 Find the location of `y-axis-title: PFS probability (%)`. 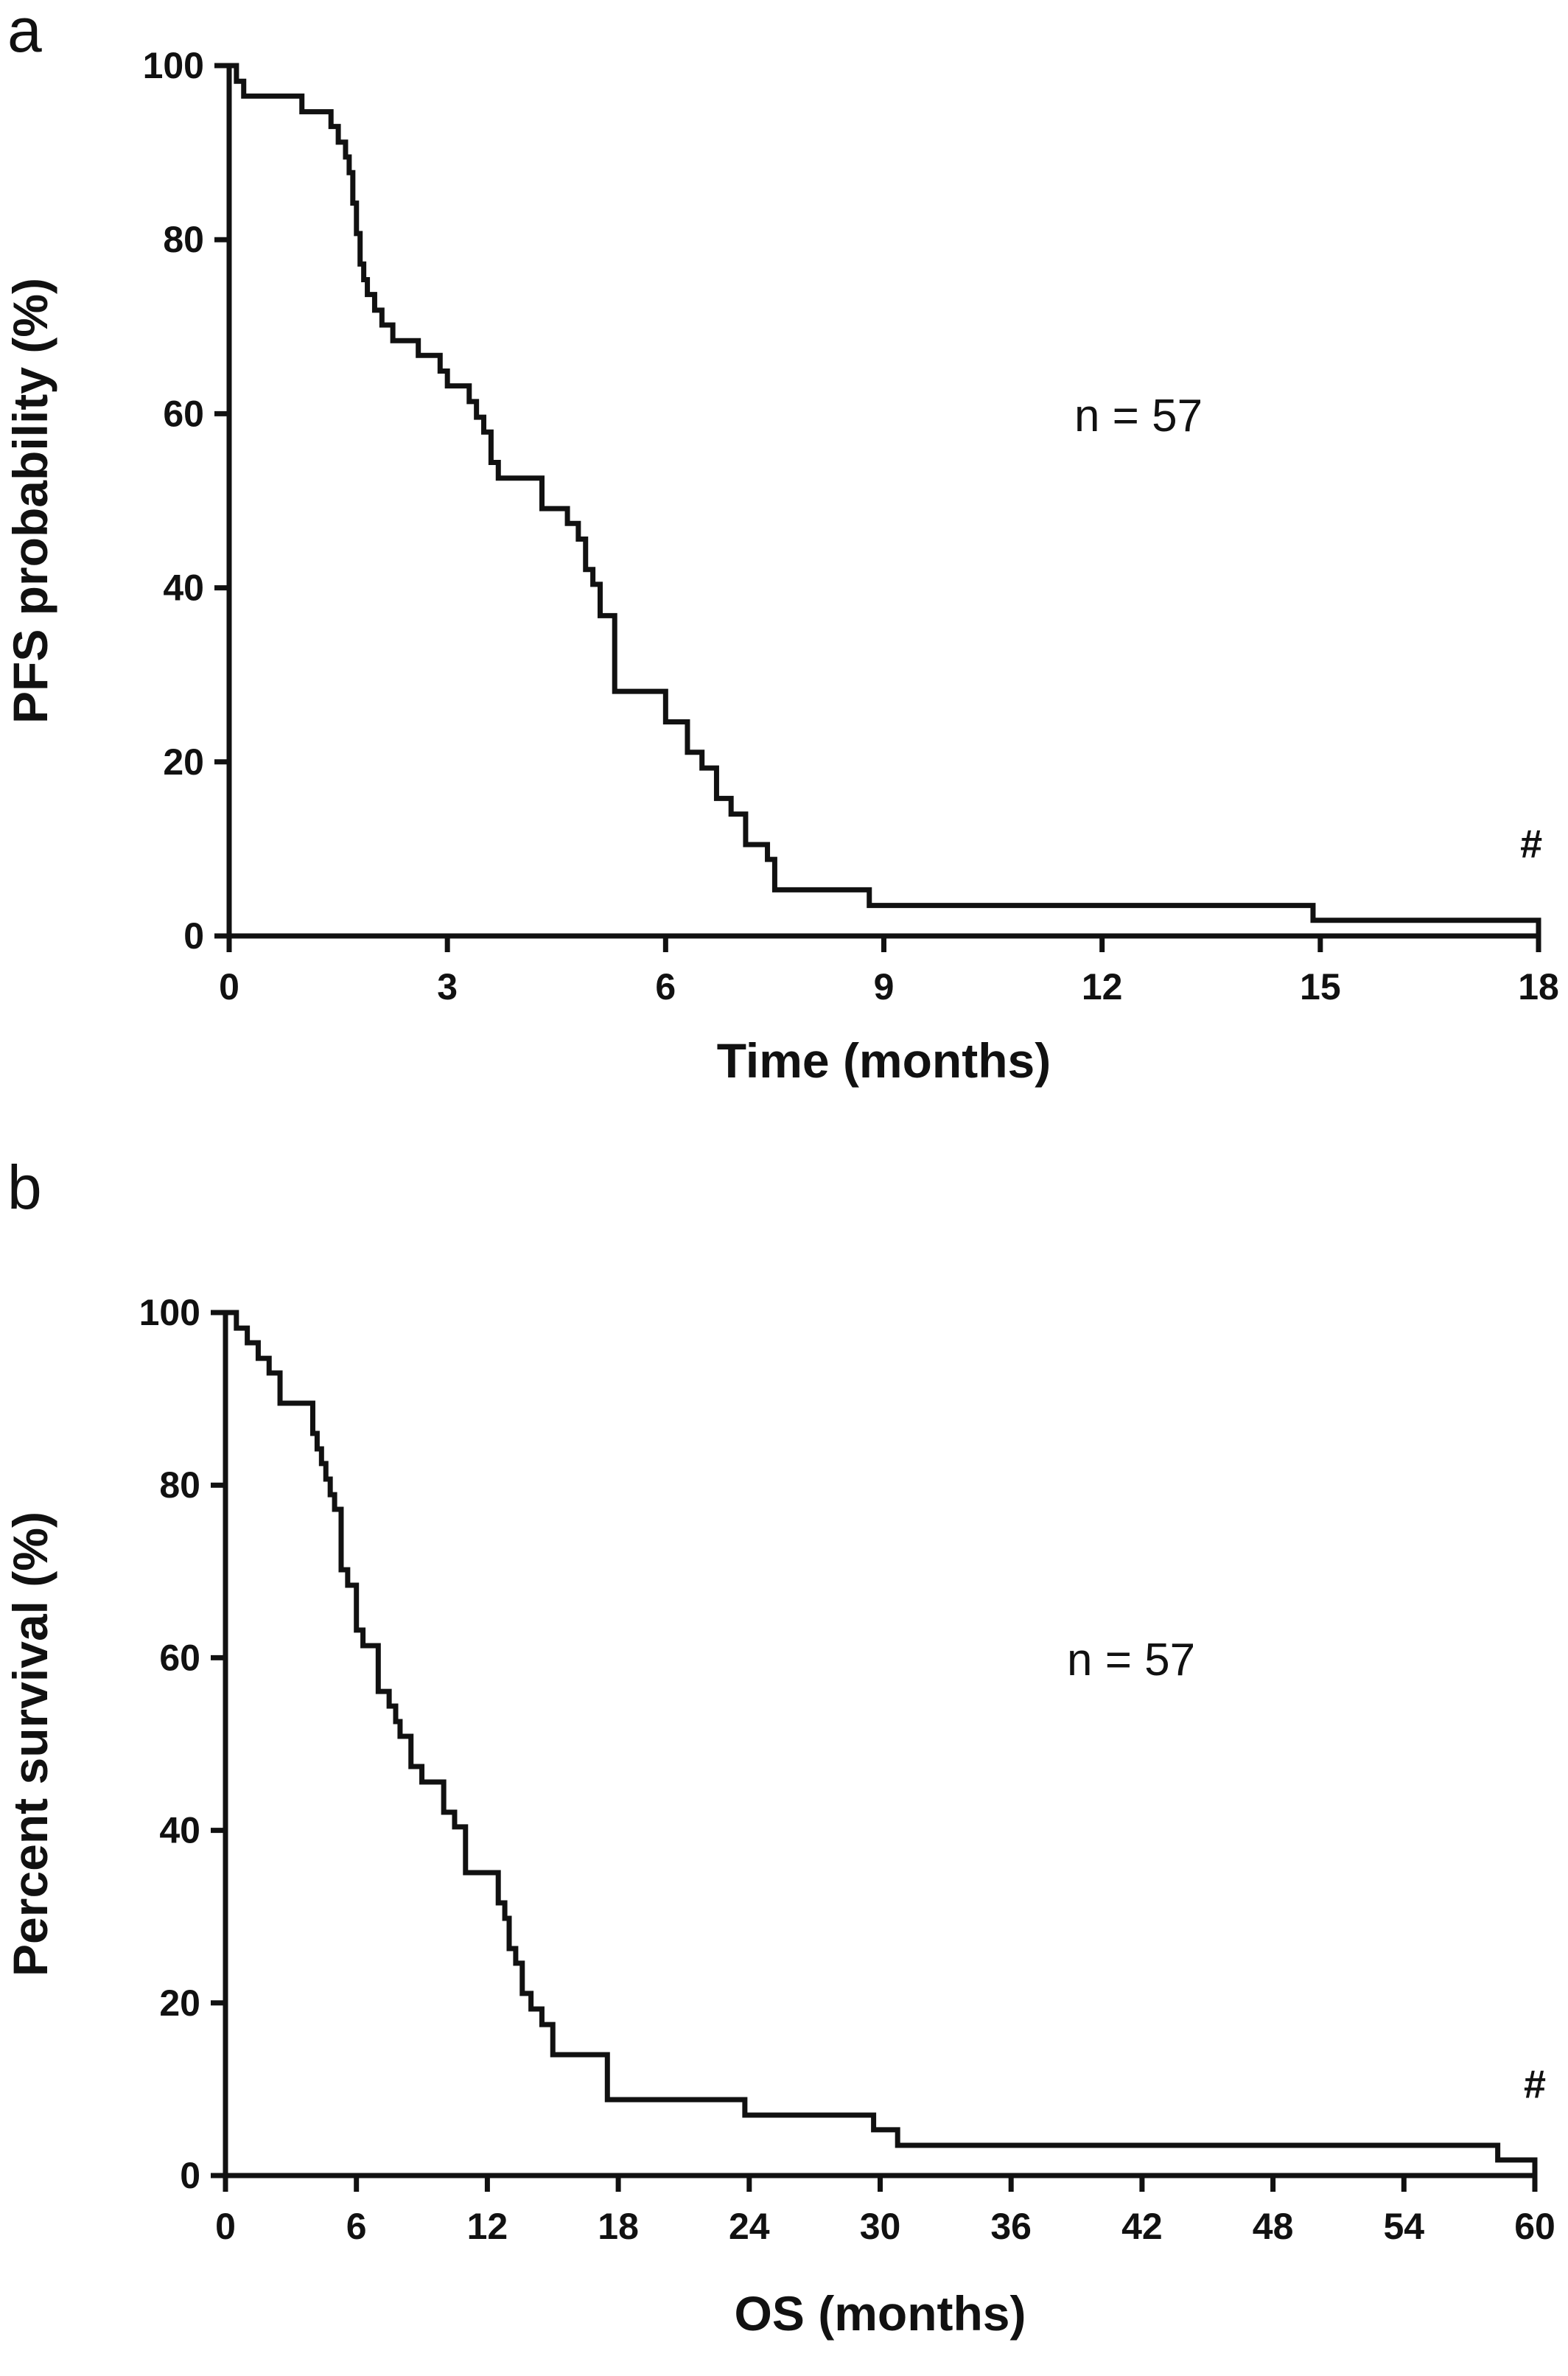

y-axis-title: PFS probability (%) is located at coordinates (30, 501).